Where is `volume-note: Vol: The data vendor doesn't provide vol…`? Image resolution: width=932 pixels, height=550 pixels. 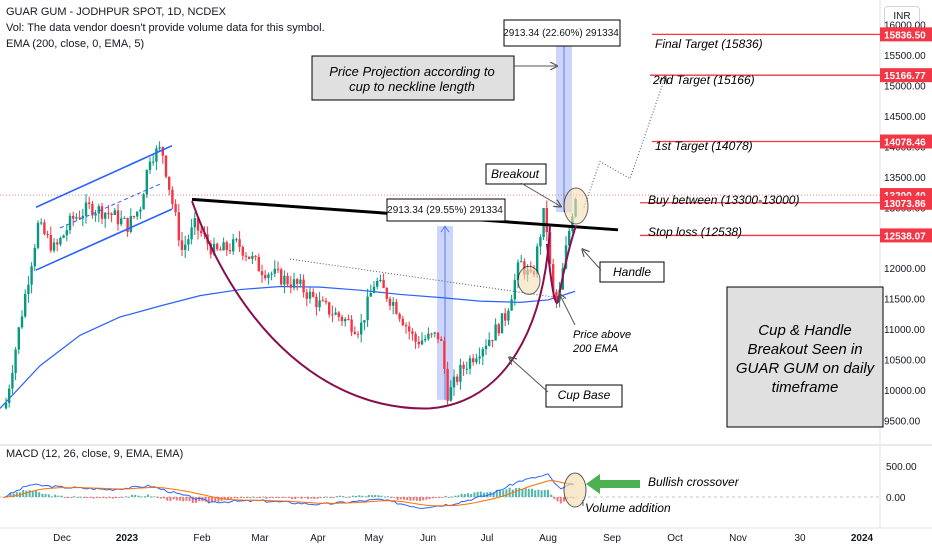 volume-note: Vol: The data vendor doesn't provide vol… is located at coordinates (165, 28).